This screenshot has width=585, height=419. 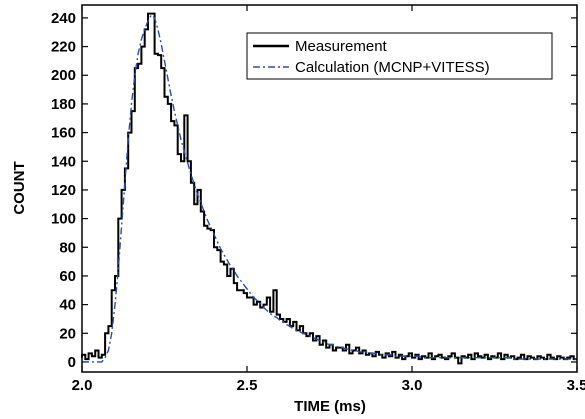 I want to click on y-tick-label: 0, so click(x=72, y=362).